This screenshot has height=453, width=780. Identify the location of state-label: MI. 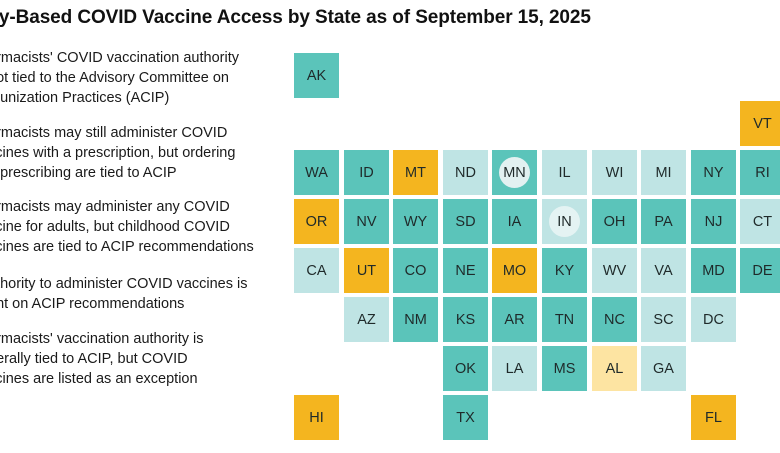
(663, 172).